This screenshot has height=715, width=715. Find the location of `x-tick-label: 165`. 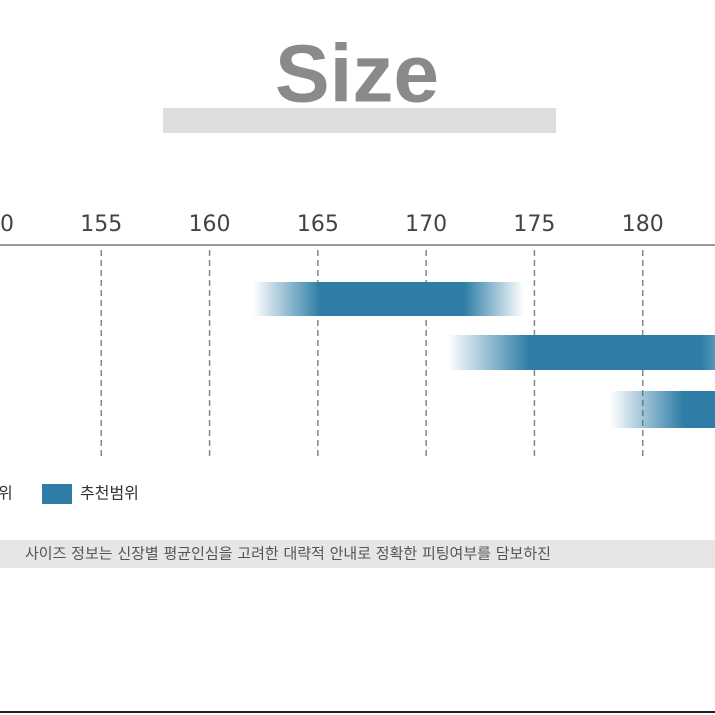

x-tick-label: 165 is located at coordinates (318, 224).